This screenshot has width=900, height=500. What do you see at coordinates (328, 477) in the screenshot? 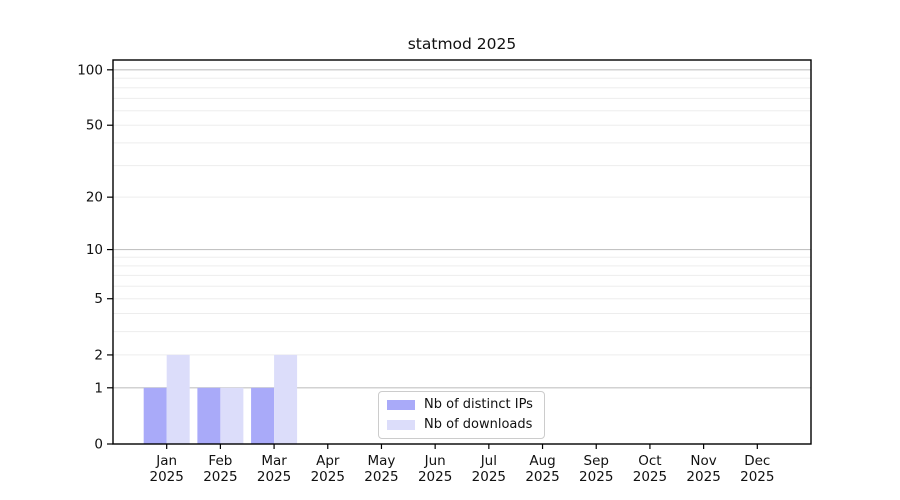
I see `x-tick-label-year-apr: 2025` at bounding box center [328, 477].